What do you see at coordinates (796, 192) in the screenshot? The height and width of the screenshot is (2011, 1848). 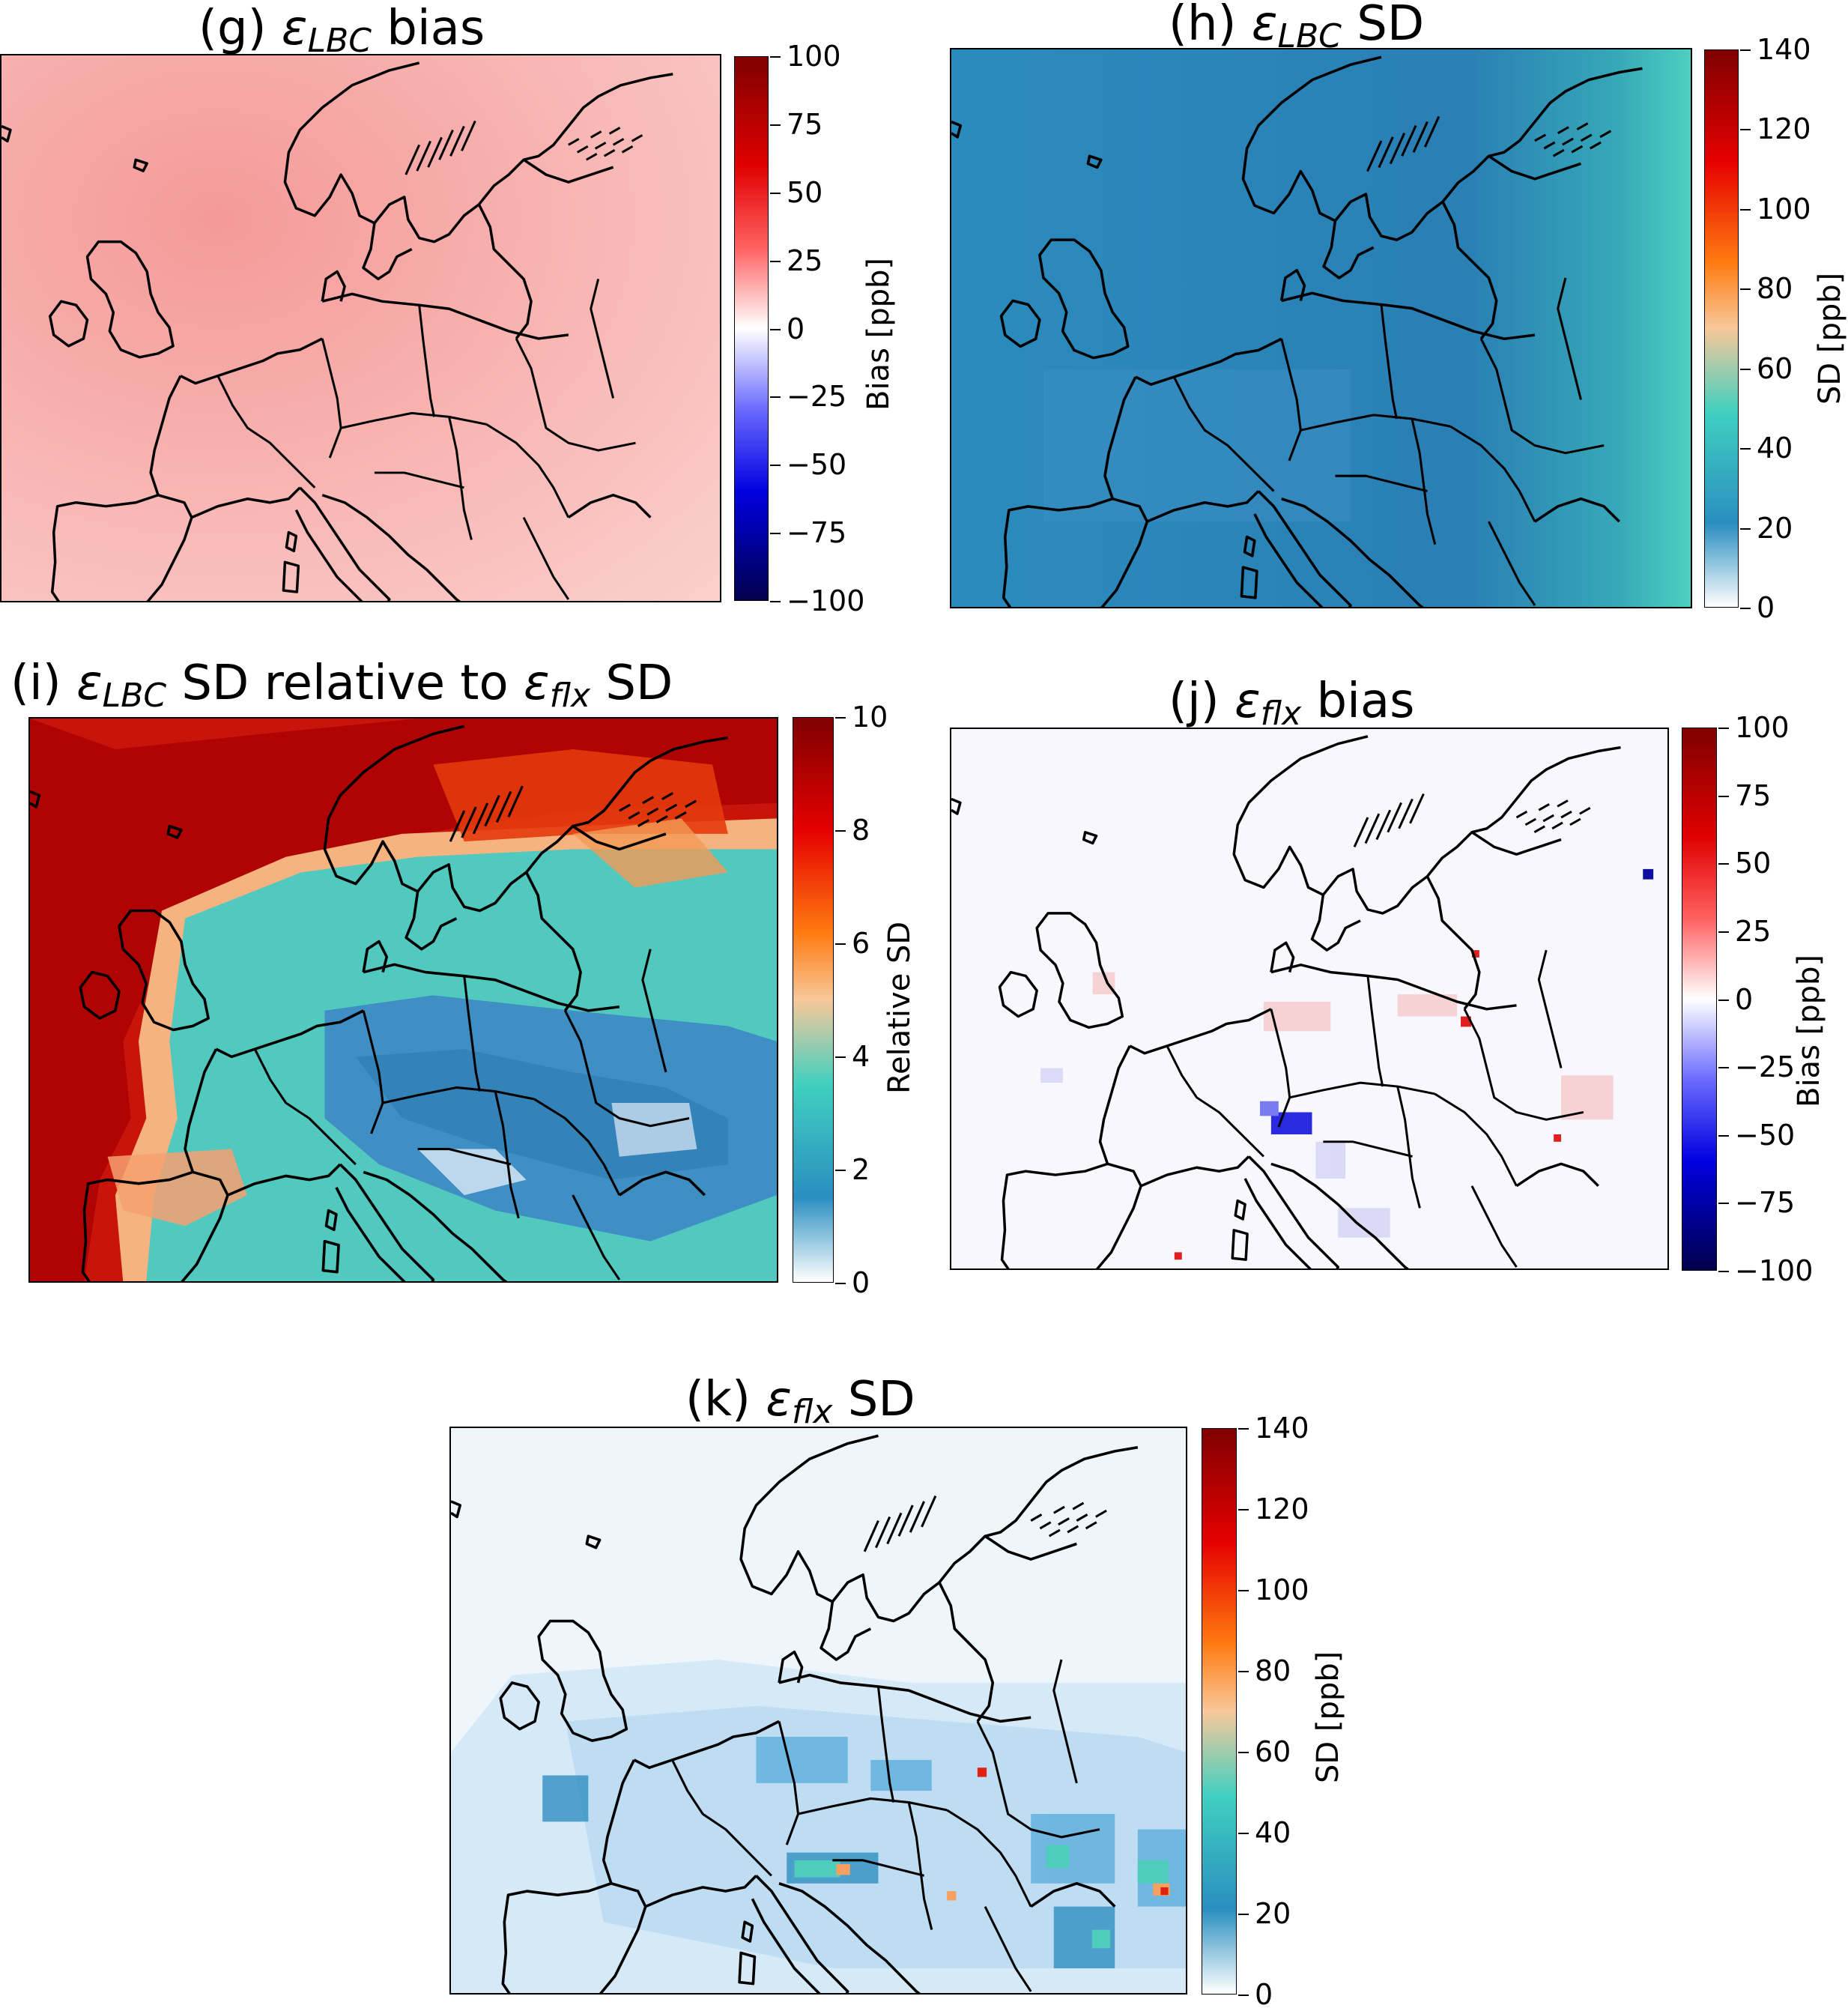 I see `panel-g-tick: 50` at bounding box center [796, 192].